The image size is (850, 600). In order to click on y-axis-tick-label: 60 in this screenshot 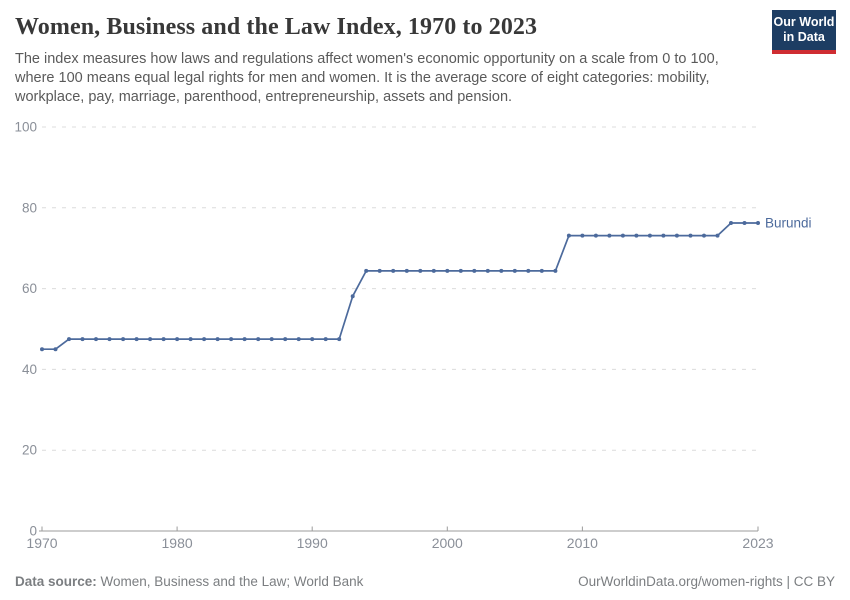, I will do `click(29, 288)`.